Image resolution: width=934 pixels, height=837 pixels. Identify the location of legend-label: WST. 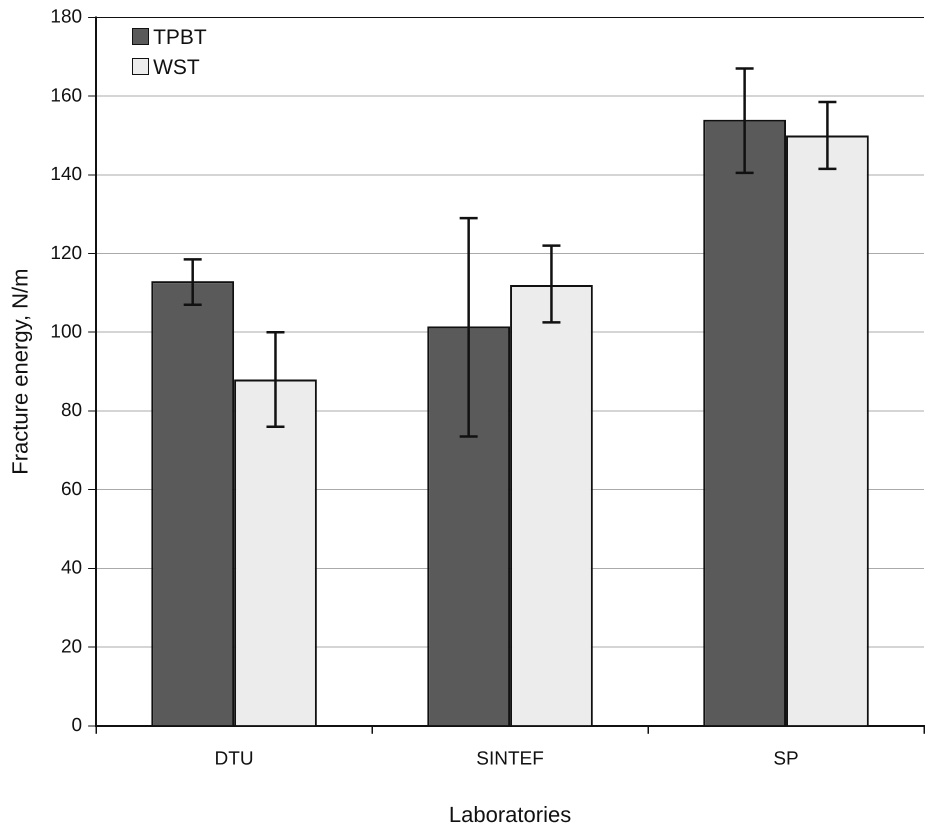
(176, 68).